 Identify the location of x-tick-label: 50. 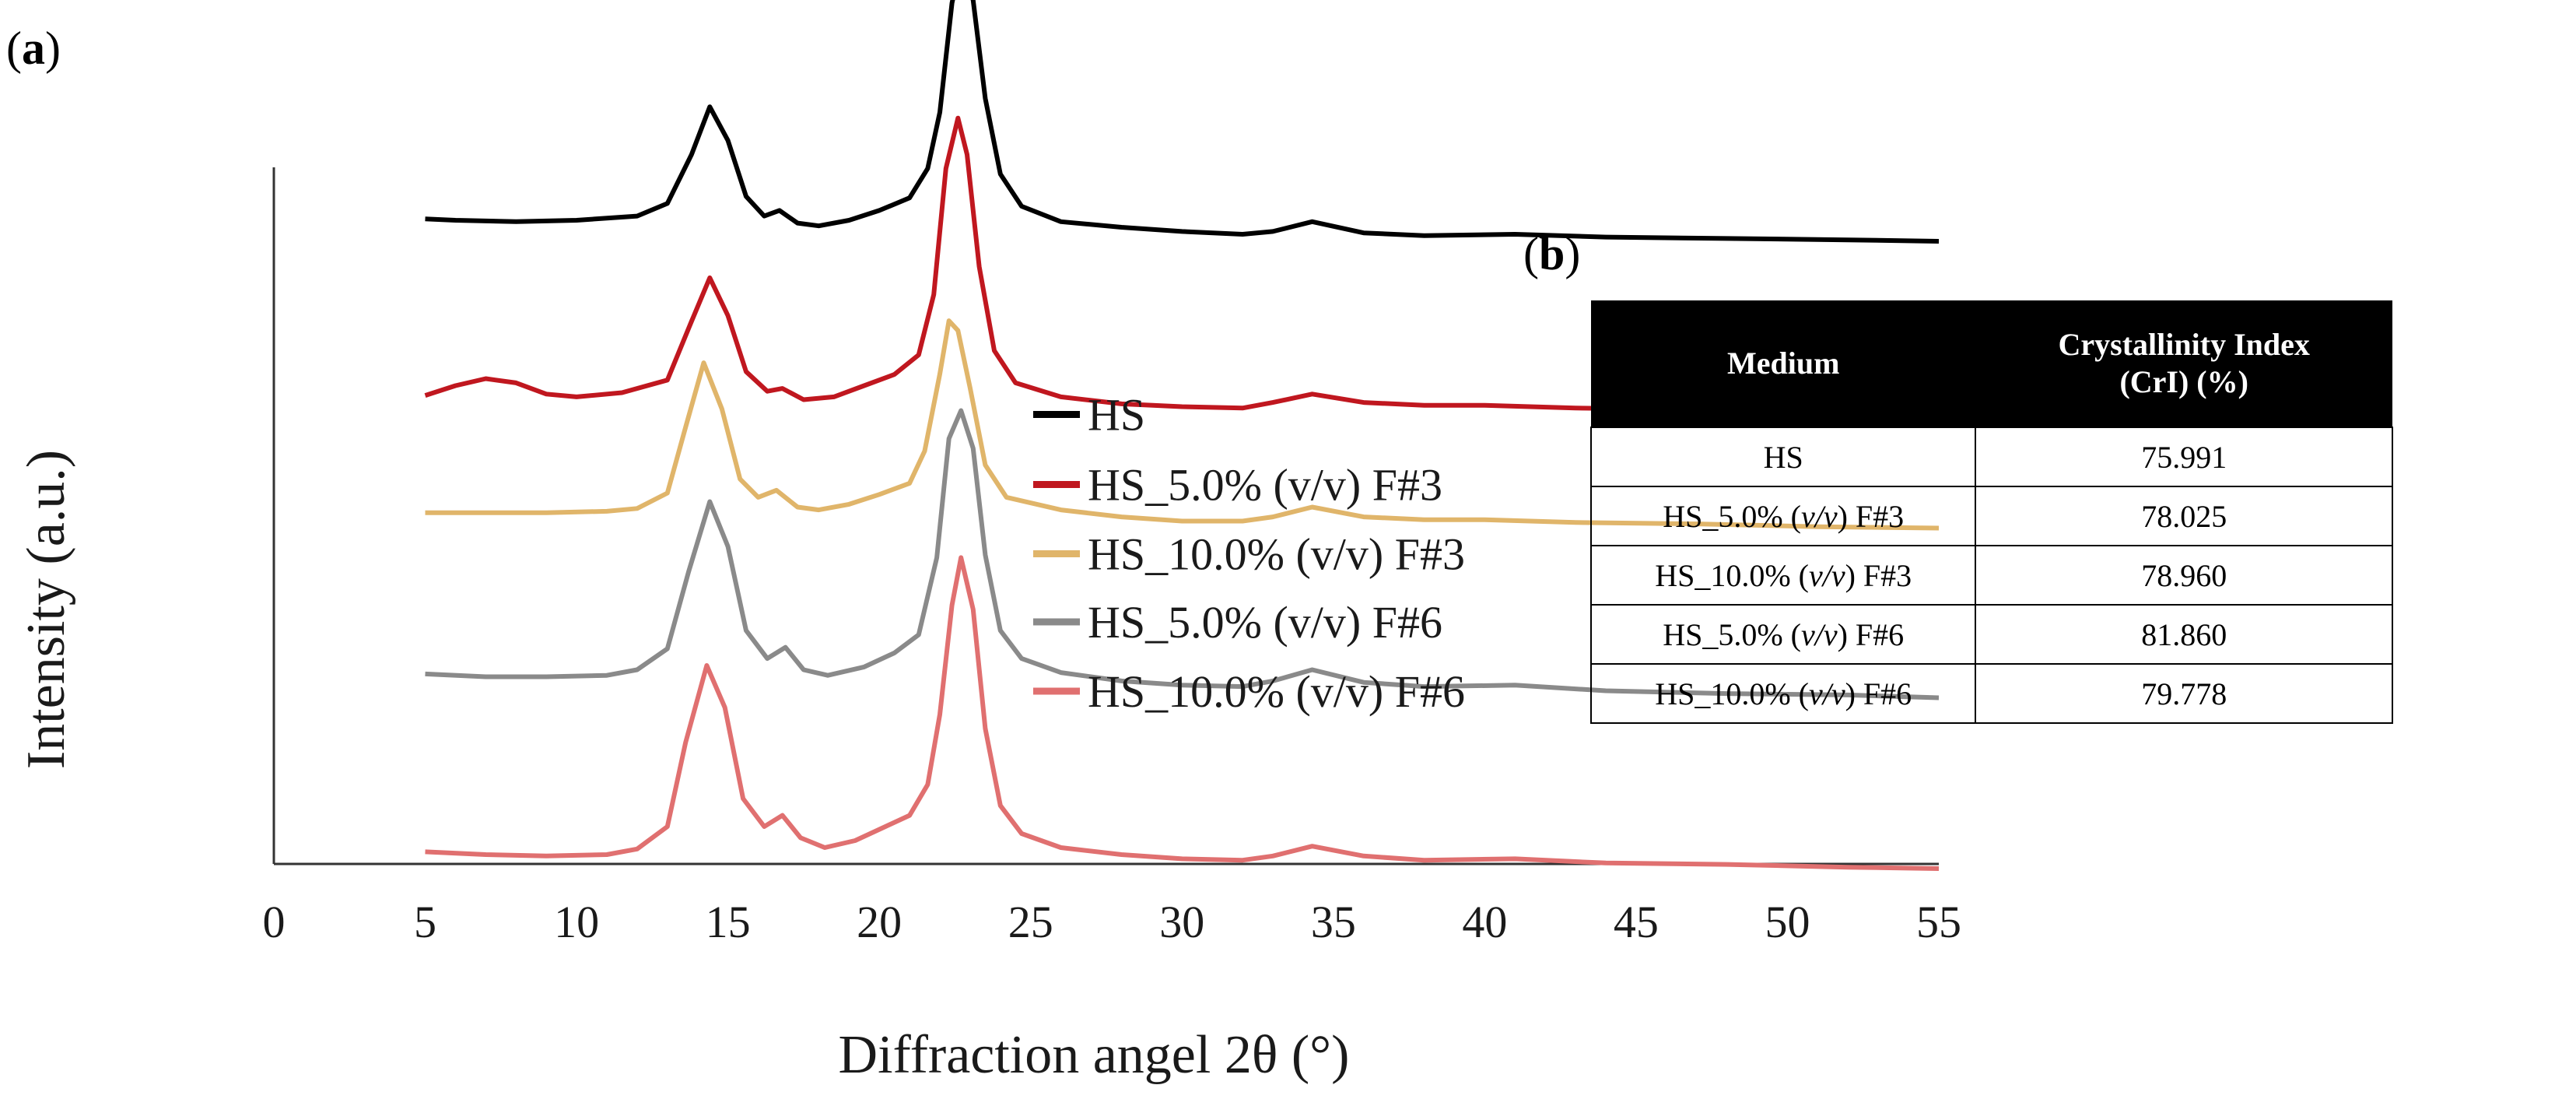
(1787, 922).